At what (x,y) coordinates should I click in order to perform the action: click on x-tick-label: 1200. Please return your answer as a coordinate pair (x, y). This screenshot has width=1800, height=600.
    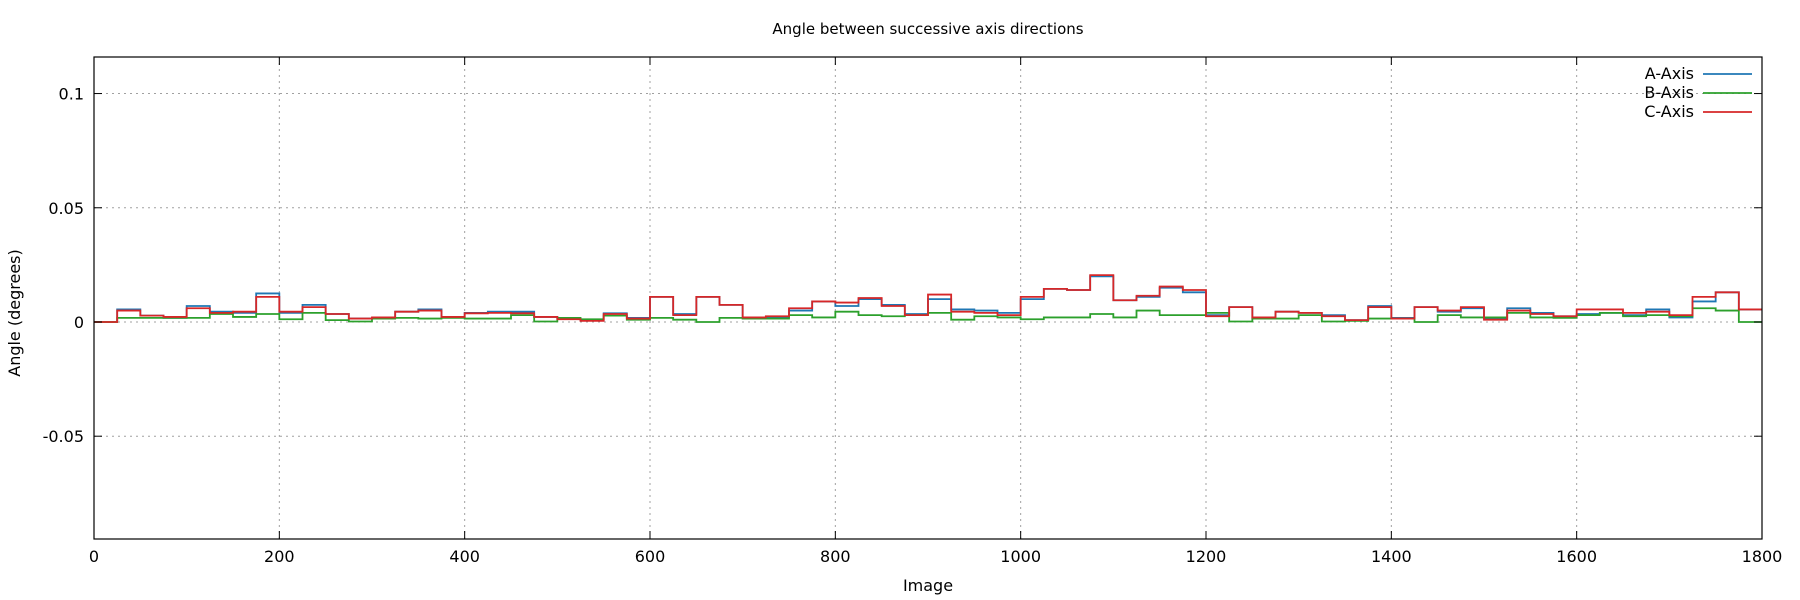
    Looking at the image, I should click on (1206, 556).